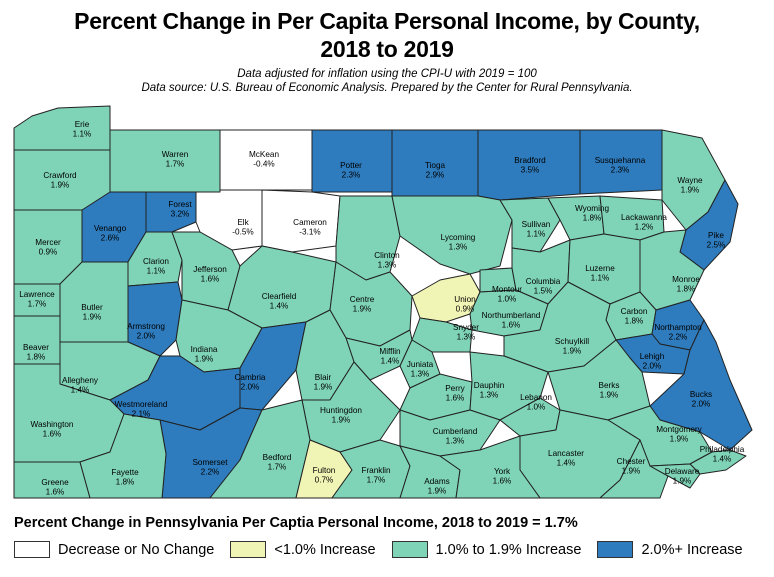 This screenshot has width=774, height=577. I want to click on county-label-clearfield: Clearfield 1.4%, so click(279, 301).